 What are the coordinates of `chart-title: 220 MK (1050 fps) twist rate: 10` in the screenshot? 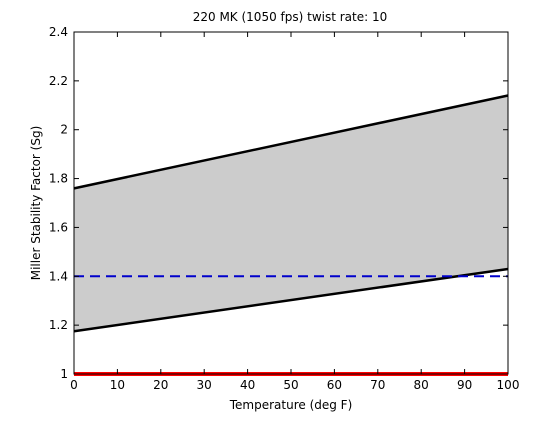 It's located at (290, 17).